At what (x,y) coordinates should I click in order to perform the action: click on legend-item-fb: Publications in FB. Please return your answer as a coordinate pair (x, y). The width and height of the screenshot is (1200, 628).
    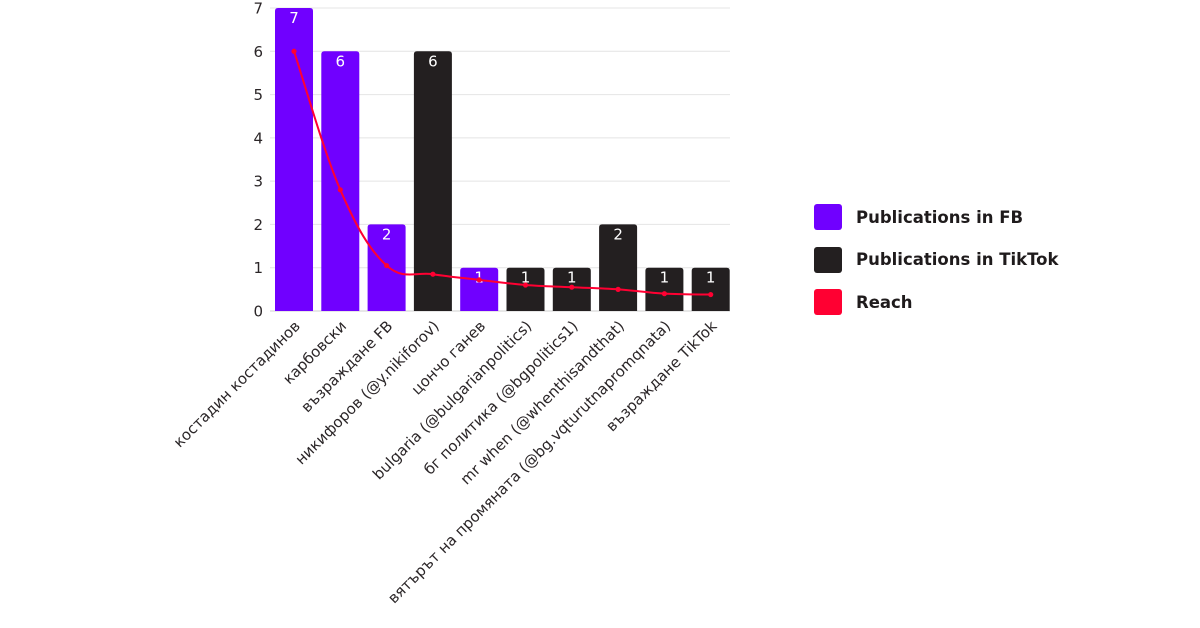
    Looking at the image, I should click on (936, 217).